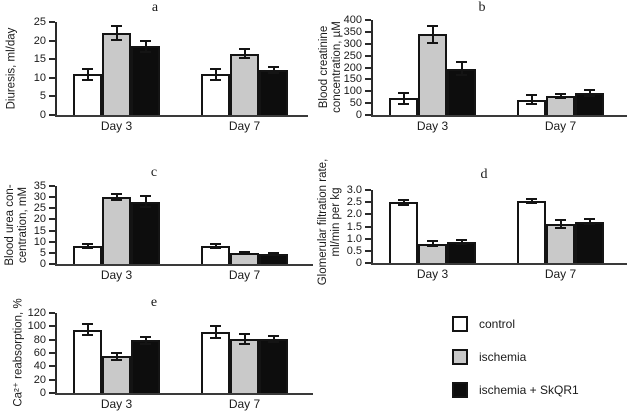 Image resolution: width=631 pixels, height=411 pixels. I want to click on panel-d-title: d, so click(484, 174).